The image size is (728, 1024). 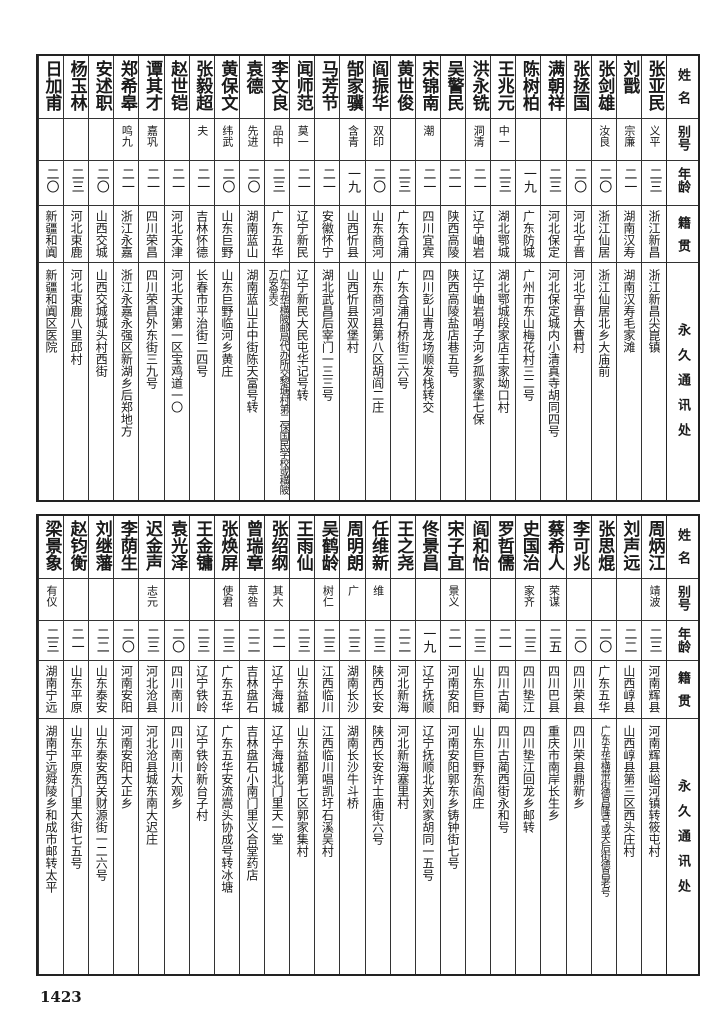 I want to click on native-cell: 吉林怀德, so click(x=201, y=234).